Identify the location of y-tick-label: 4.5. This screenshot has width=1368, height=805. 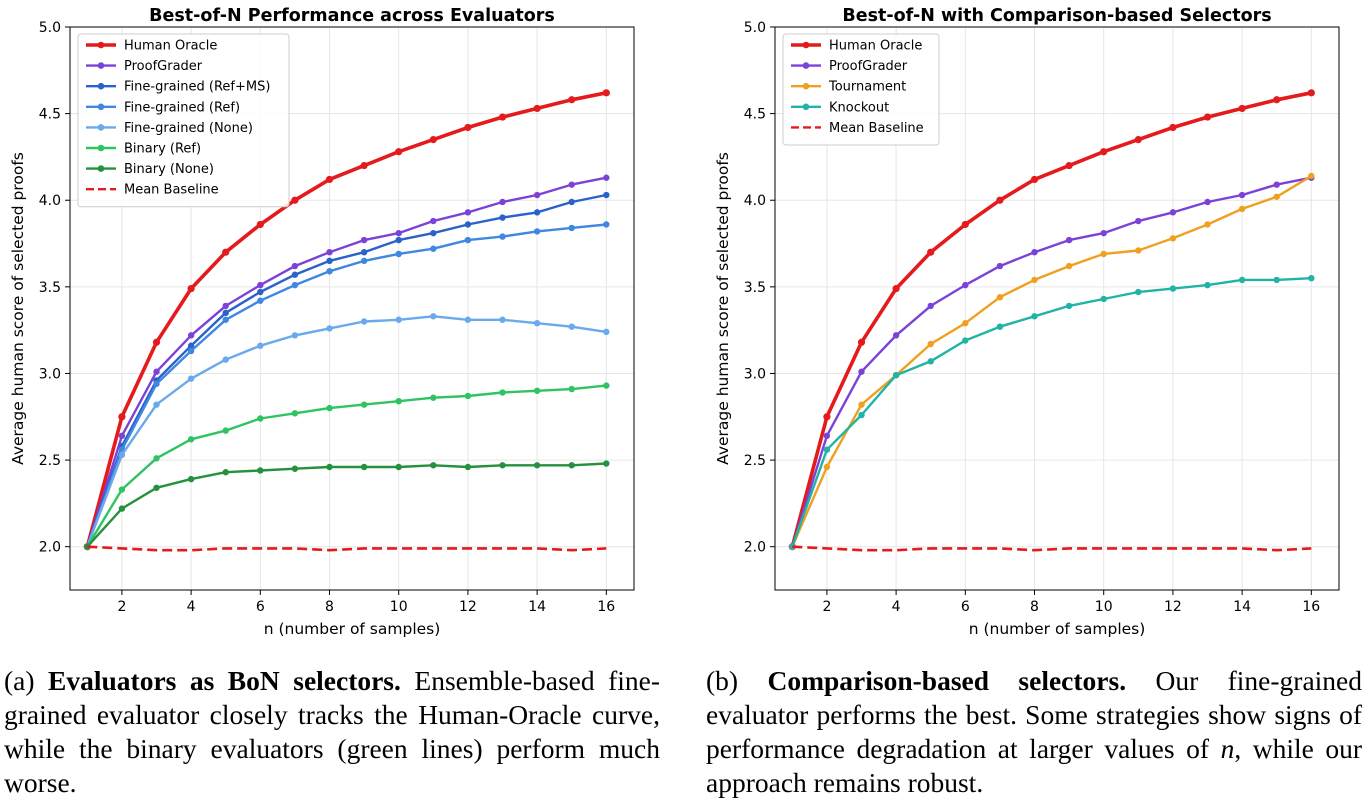
(755, 115).